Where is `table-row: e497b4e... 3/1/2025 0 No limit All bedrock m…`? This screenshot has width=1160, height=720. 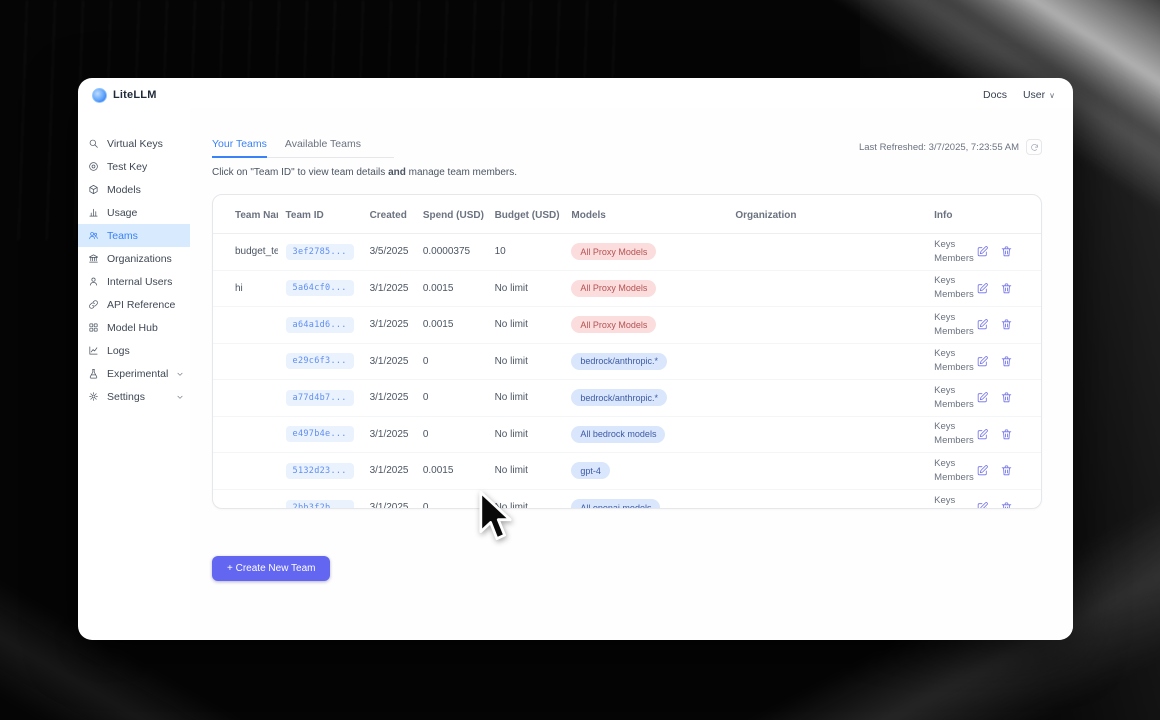 table-row: e497b4e... 3/1/2025 0 No limit All bedrock m… is located at coordinates (627, 434).